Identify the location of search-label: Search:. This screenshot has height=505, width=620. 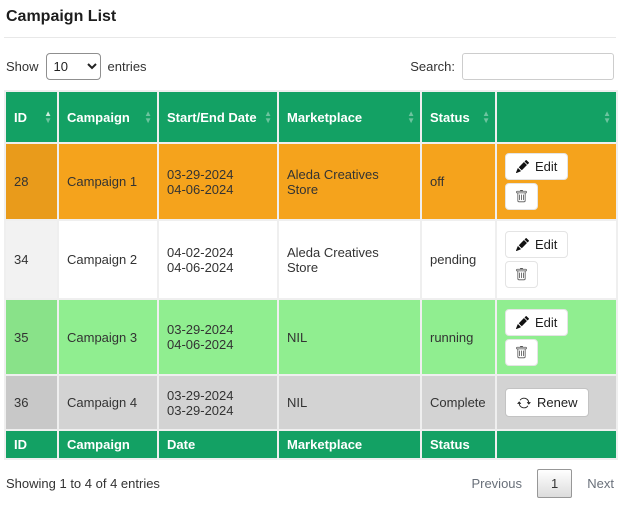
(432, 66).